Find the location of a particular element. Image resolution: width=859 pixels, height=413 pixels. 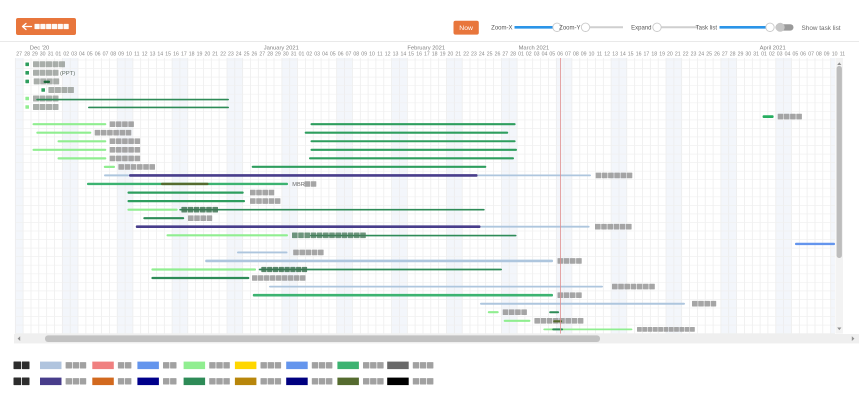

svg-text: (PPT) is located at coordinates (67, 74).